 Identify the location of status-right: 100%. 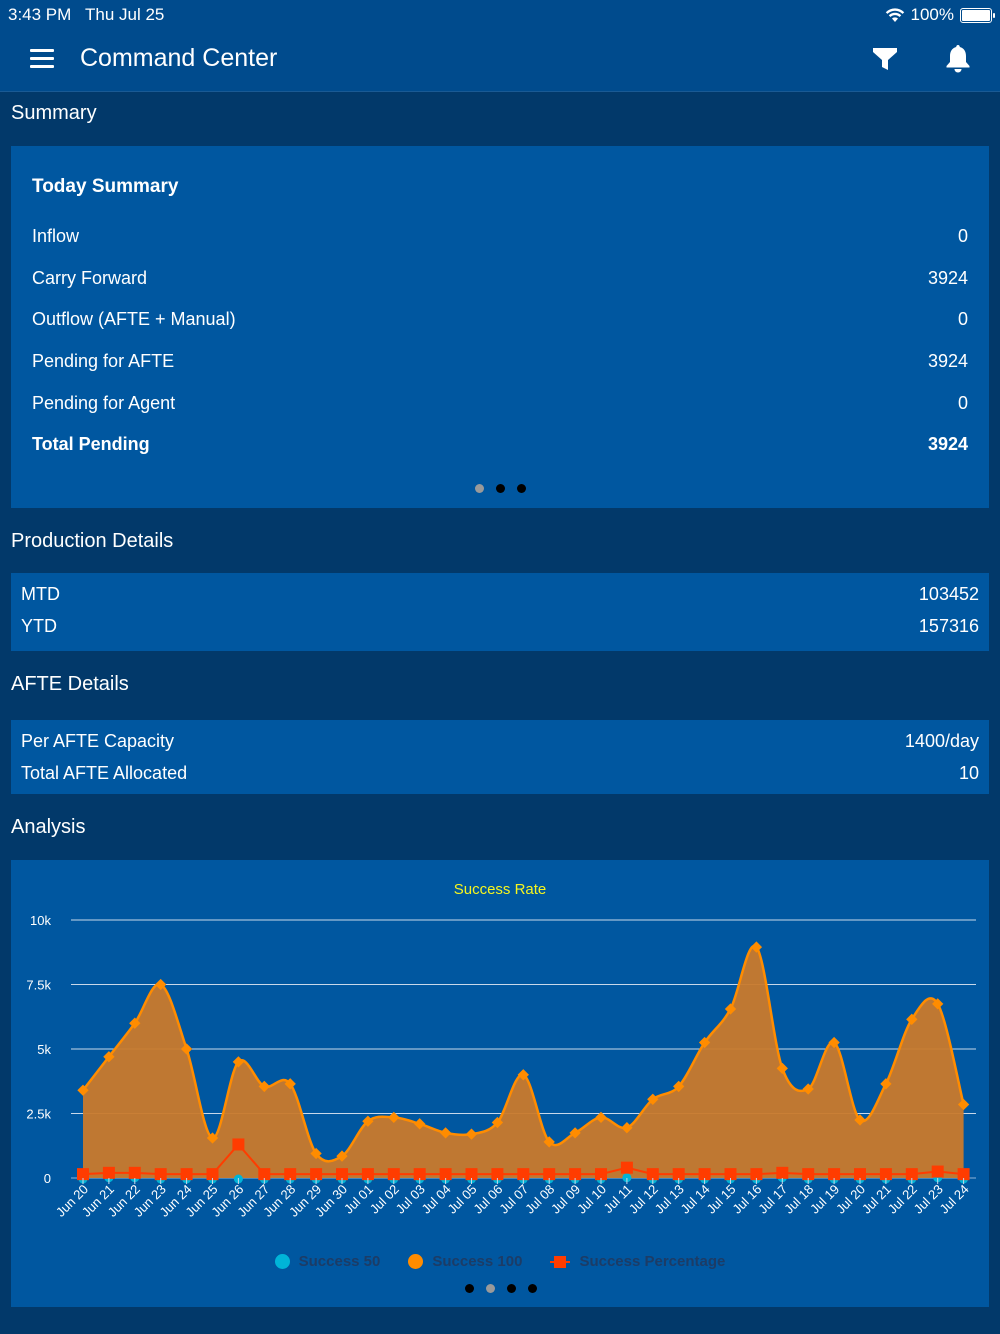
(940, 15).